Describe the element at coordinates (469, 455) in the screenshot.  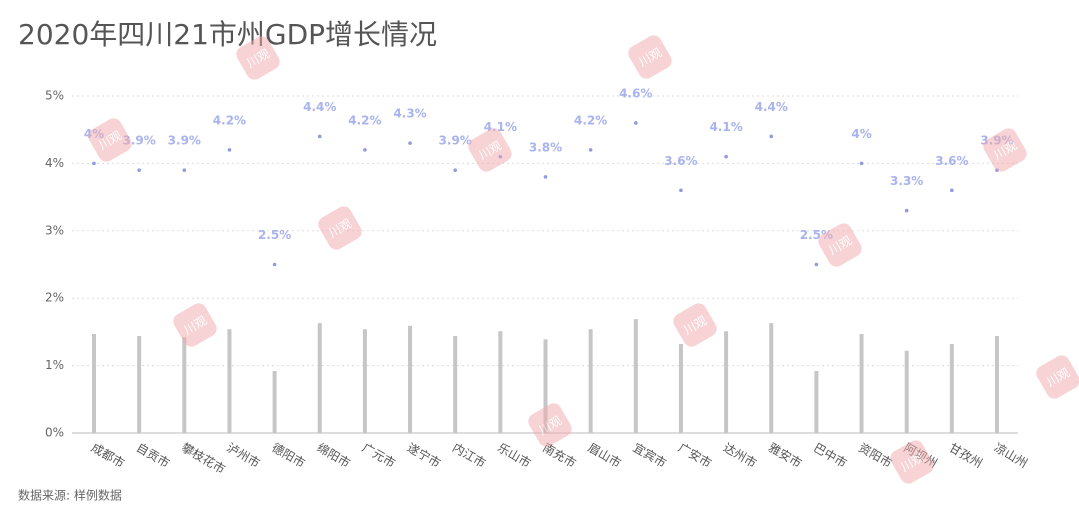
I see `x-tick-label: 内江市` at that location.